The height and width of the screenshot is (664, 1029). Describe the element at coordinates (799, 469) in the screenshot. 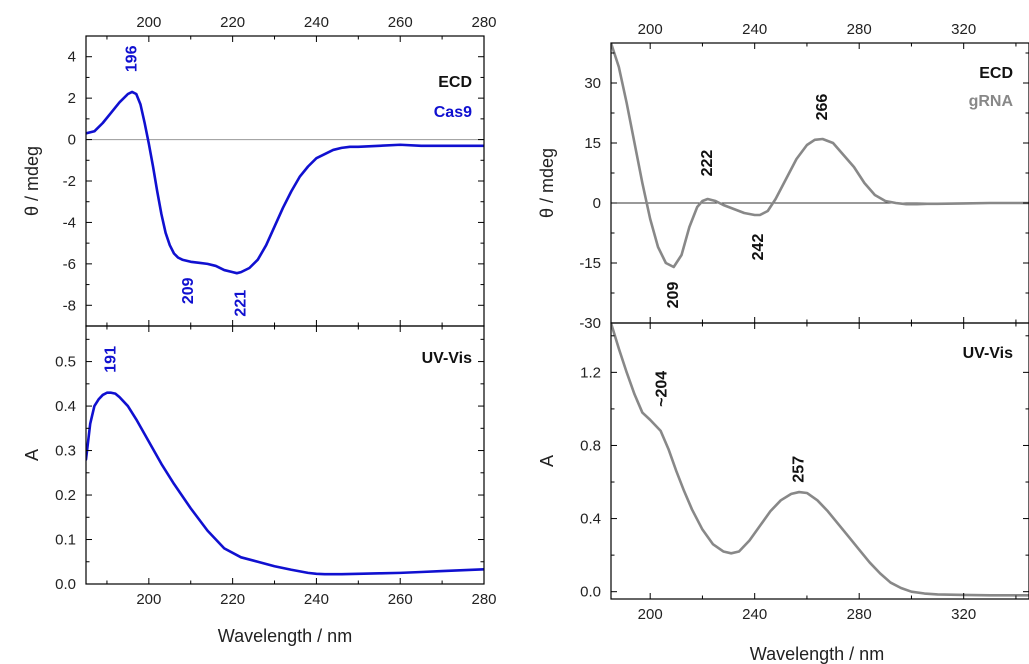

I see `peak-label: 257` at that location.